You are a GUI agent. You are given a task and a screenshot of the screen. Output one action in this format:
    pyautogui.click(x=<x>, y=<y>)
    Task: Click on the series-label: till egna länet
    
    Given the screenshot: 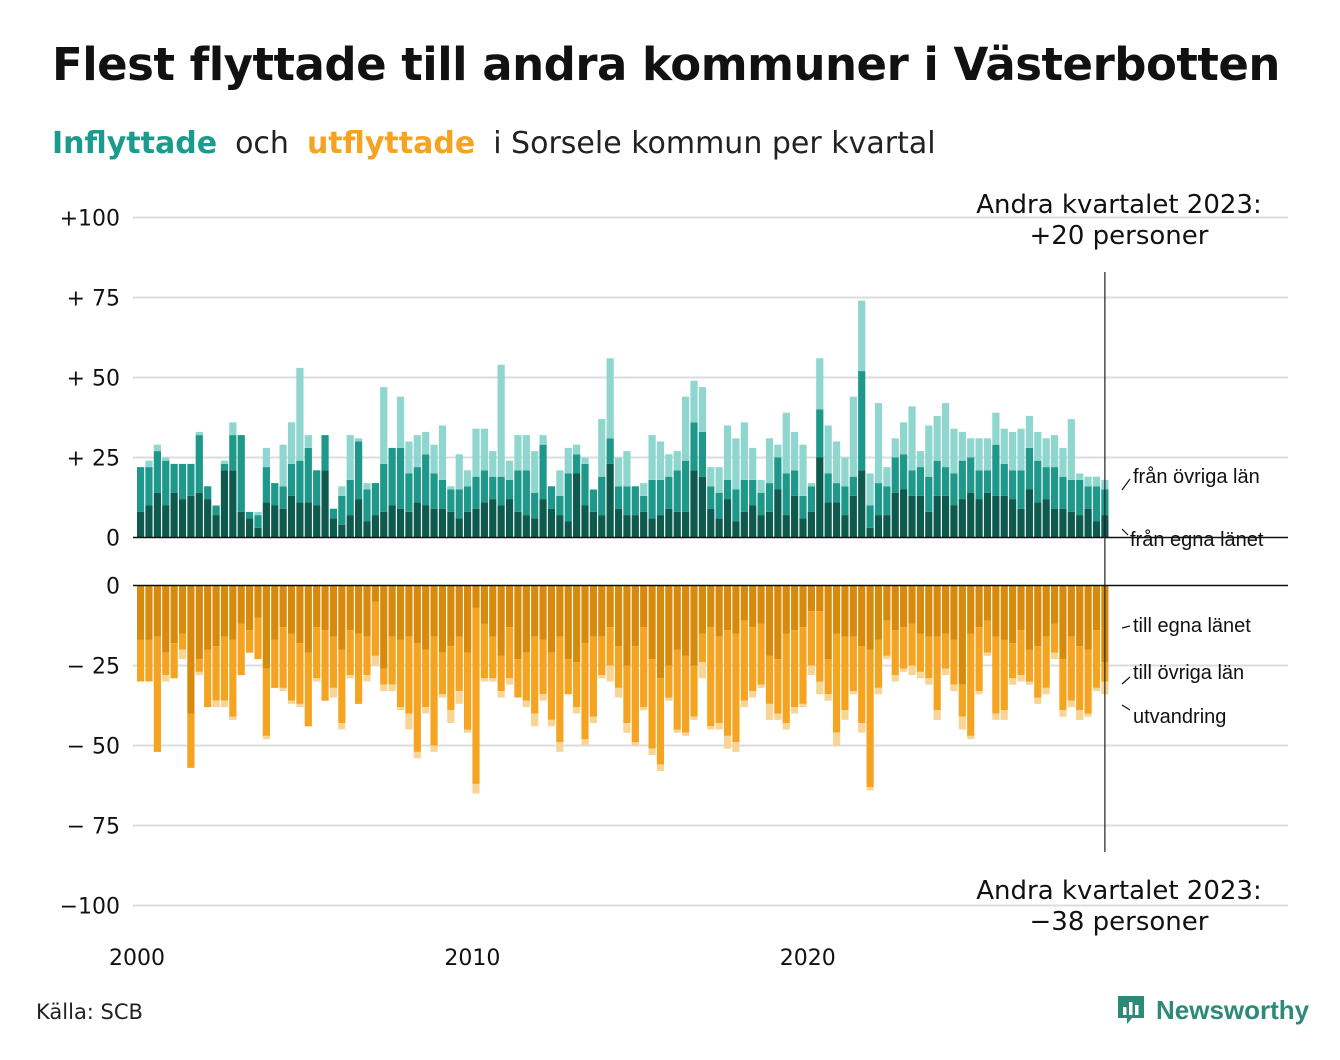 What is the action you would take?
    pyautogui.click(x=1192, y=626)
    